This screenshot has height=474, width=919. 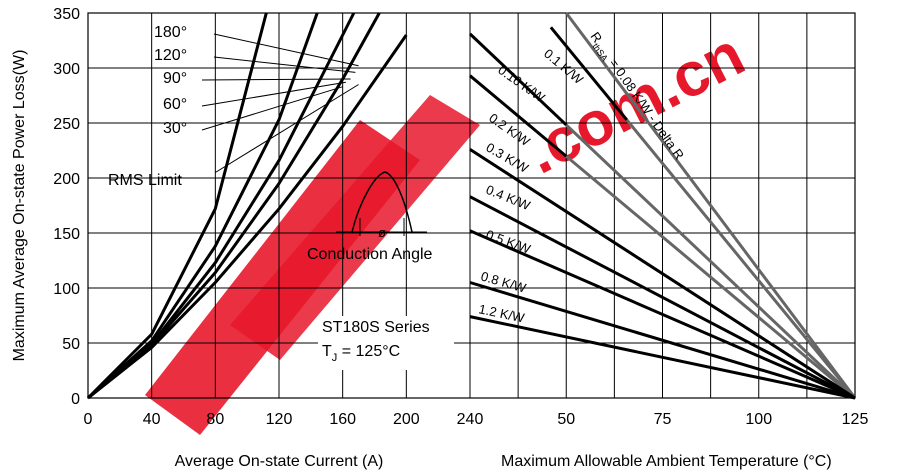 What do you see at coordinates (758, 419) in the screenshot?
I see `x-tick-label: 100` at bounding box center [758, 419].